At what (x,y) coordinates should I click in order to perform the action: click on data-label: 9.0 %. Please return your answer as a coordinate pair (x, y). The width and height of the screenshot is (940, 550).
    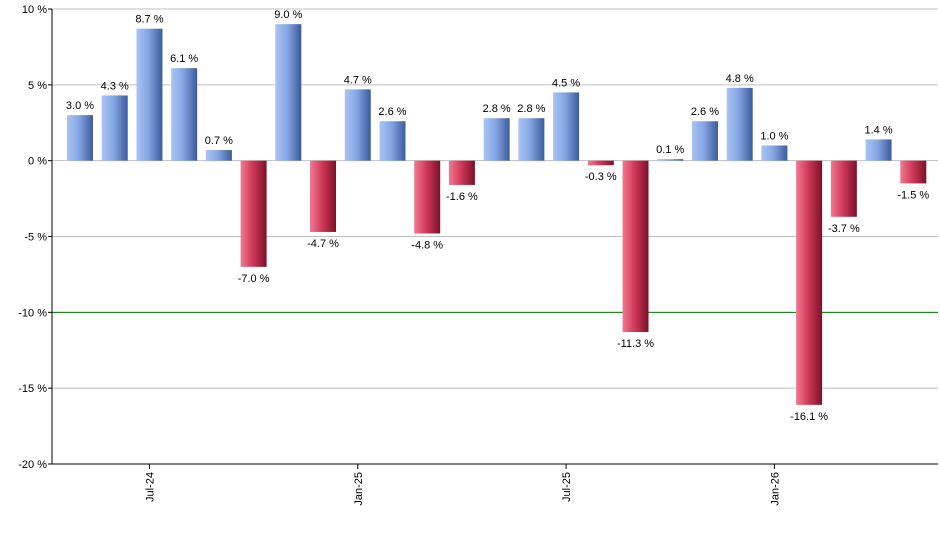
    Looking at the image, I should click on (288, 15).